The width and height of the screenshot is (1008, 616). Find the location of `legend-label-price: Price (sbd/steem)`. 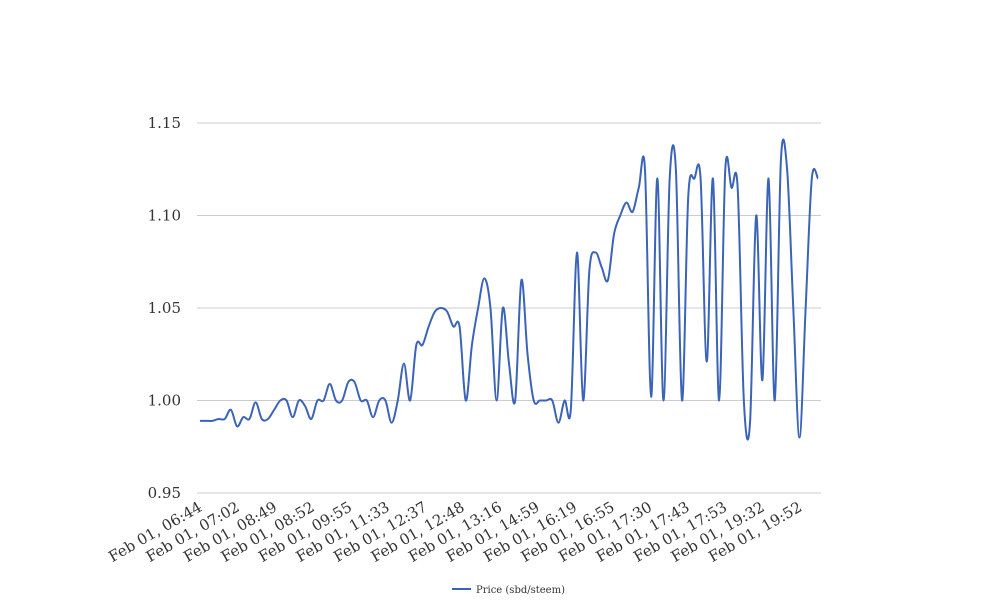

legend-label-price: Price (sbd/steem) is located at coordinates (520, 590).